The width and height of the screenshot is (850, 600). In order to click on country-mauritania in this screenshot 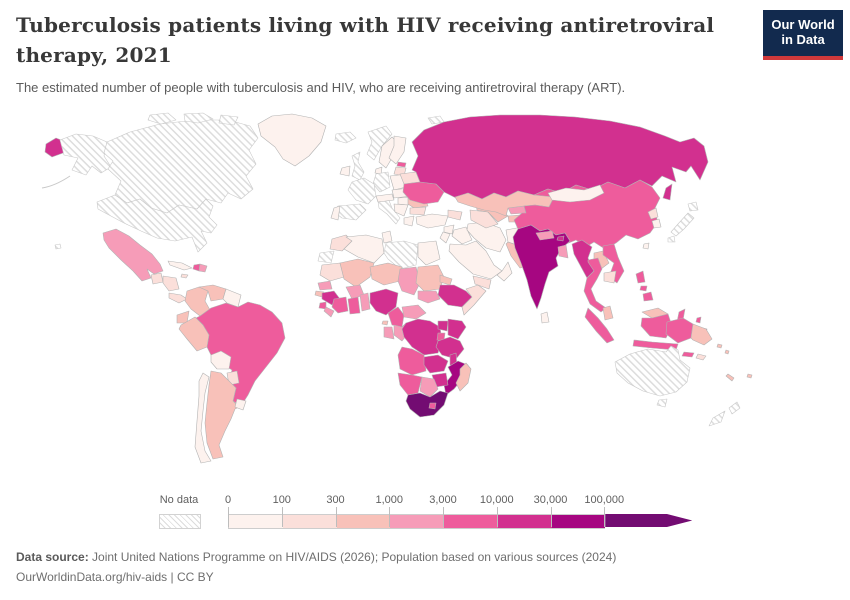, I will do `click(332, 272)`.